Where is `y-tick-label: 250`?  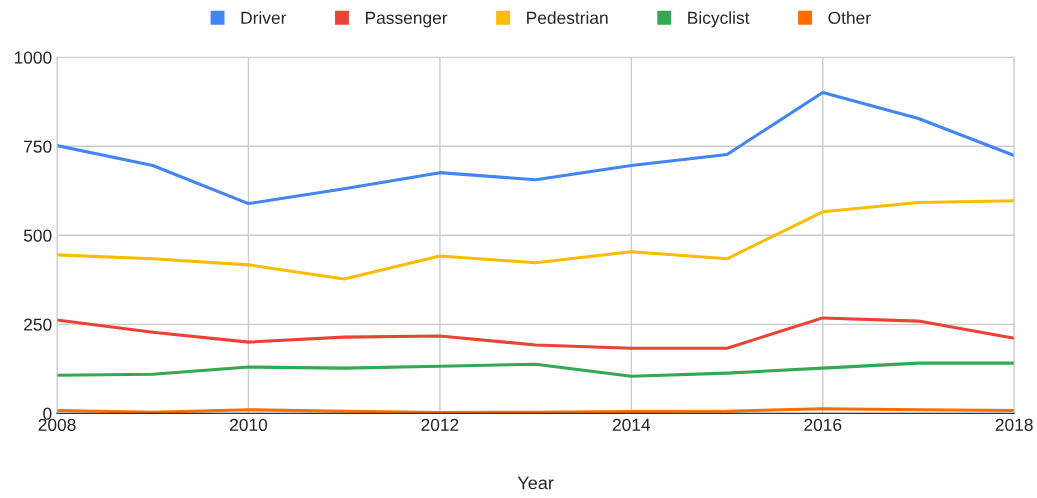
y-tick-label: 250 is located at coordinates (38, 324).